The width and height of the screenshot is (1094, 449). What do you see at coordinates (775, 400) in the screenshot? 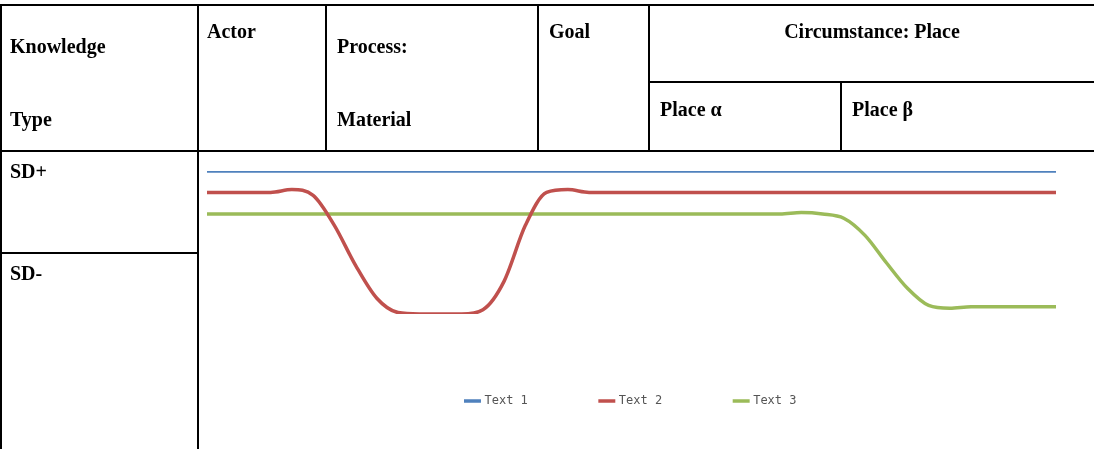
I see `legend-label: Text 3` at bounding box center [775, 400].